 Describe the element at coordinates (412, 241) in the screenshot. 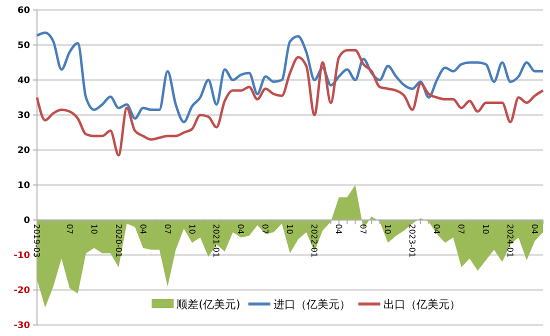

I see `x-tick-label: 2023-01` at that location.